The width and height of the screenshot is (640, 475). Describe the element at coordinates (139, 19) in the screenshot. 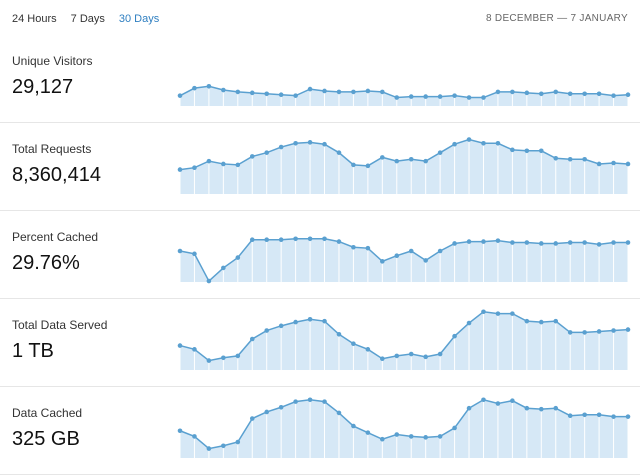

I see `tab-30-days: 30 Days` at that location.